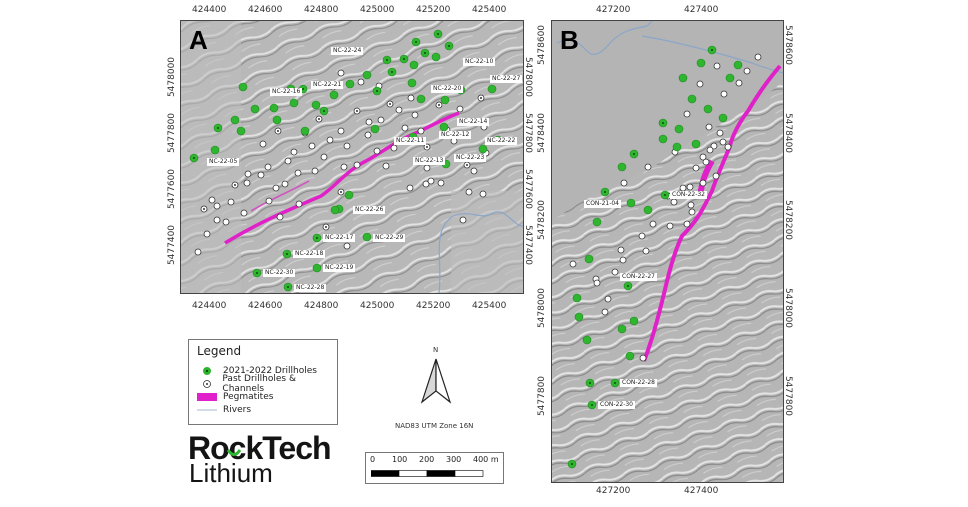 Image resolution: width=968 pixels, height=507 pixels. Describe the element at coordinates (339, 268) in the screenshot. I see `drillhole-label: NC-22-19` at that location.